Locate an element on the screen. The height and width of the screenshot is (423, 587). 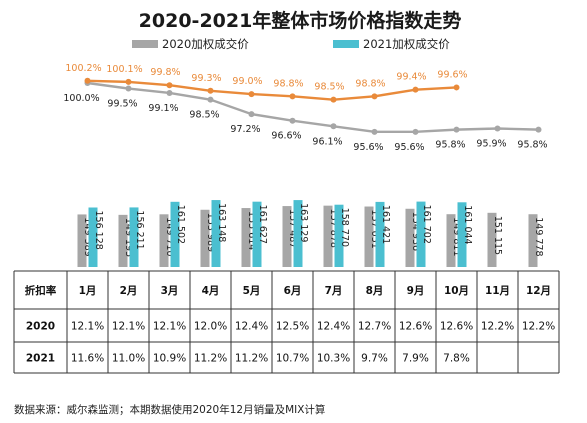
bar-label-2021: 156 128 is located at coordinates (98, 230).